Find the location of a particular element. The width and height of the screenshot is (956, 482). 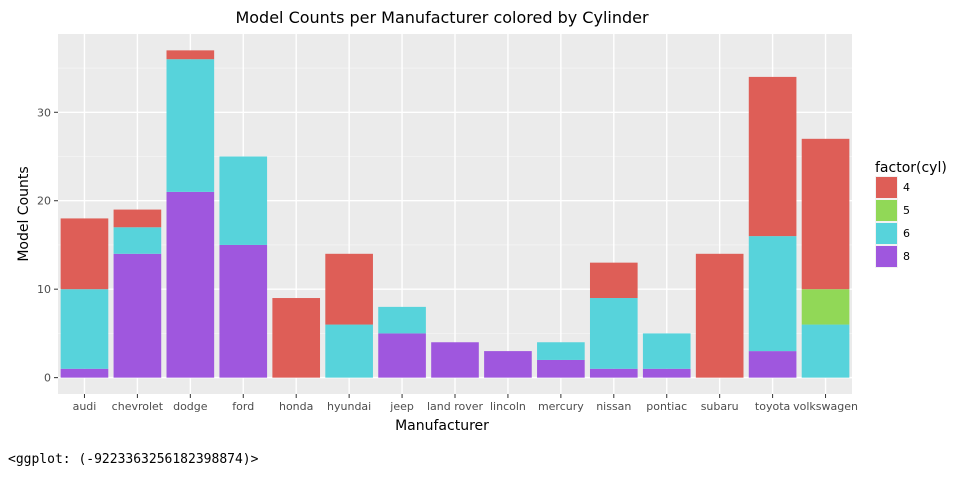

x-tick-label: volkswagen is located at coordinates (825, 406).